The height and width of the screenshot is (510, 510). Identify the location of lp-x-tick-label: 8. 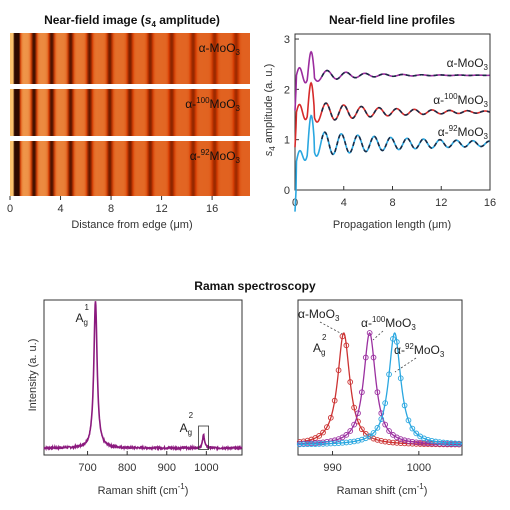
(392, 203).